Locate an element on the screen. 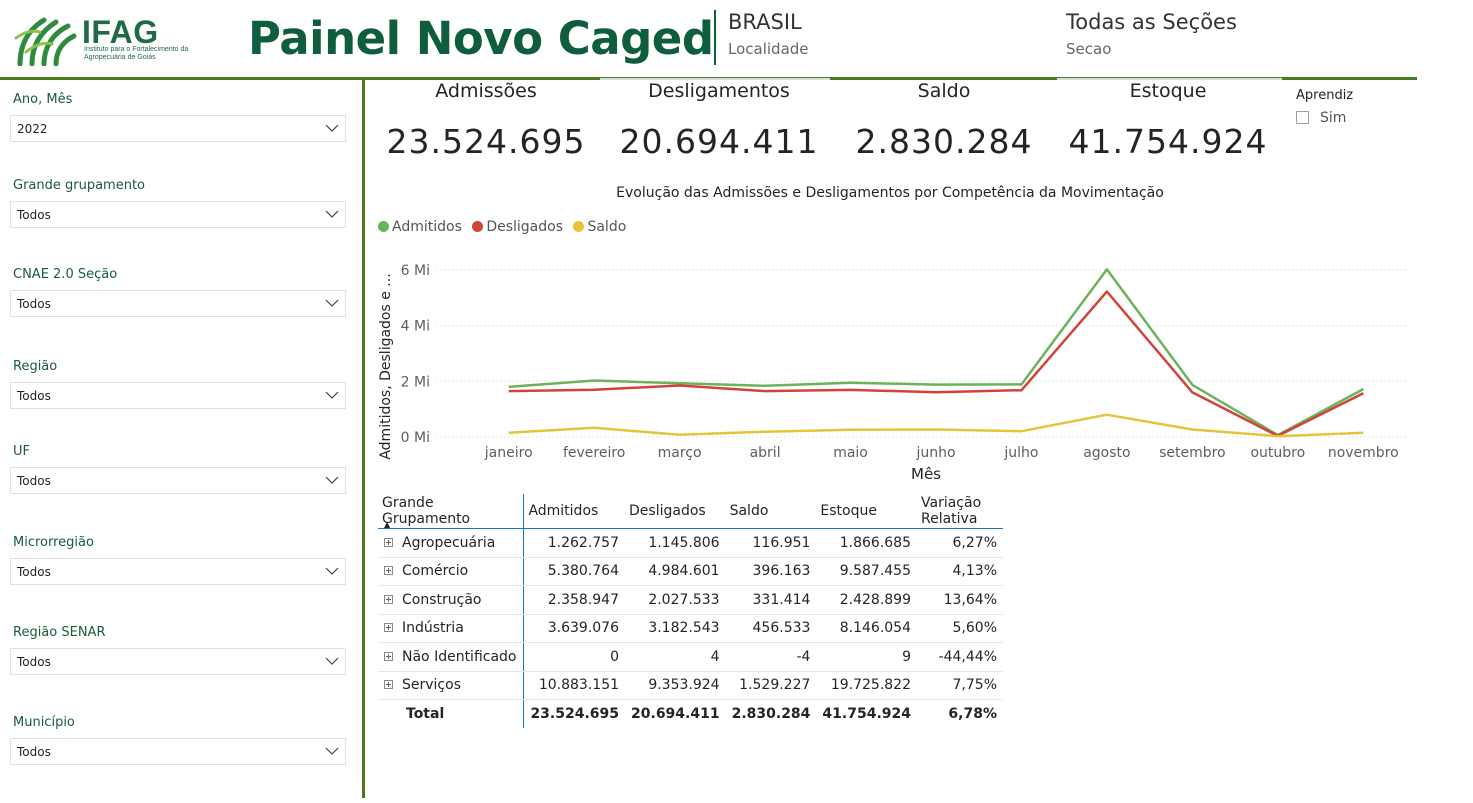 Image resolution: width=1473 pixels, height=803 pixels. column-header-desligados: Desligados is located at coordinates (675, 511).